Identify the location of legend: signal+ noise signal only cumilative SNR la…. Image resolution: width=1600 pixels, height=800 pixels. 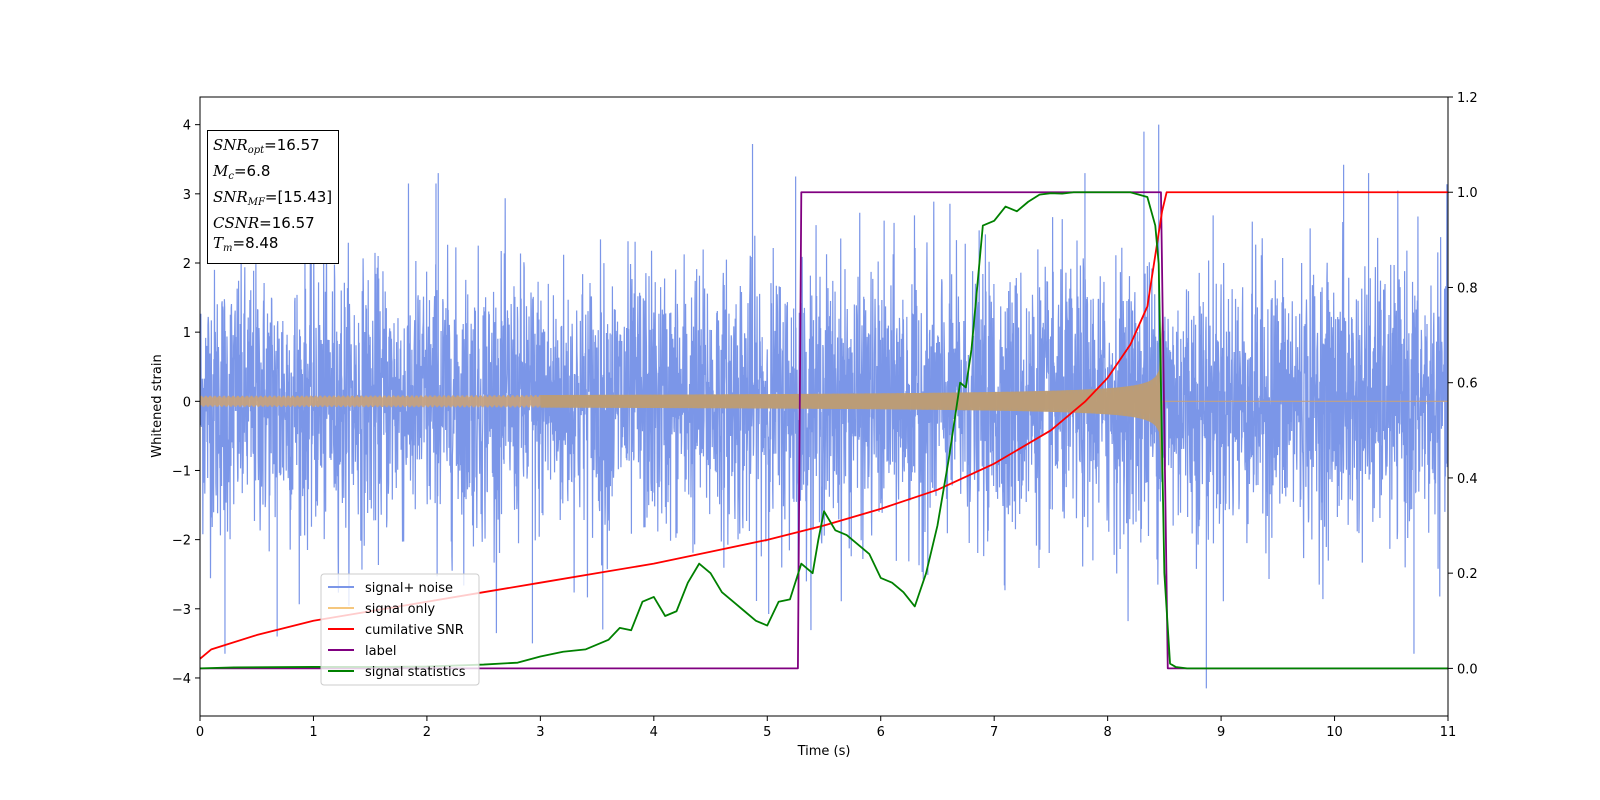
(400, 629).